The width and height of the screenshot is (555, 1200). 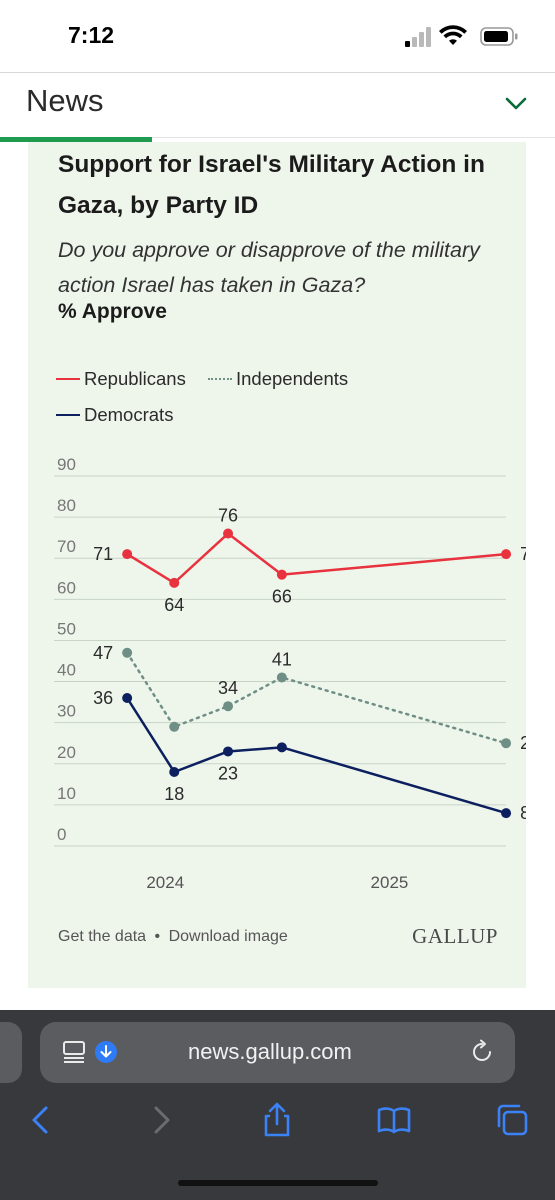 What do you see at coordinates (160, 1120) in the screenshot?
I see `forward-icon` at bounding box center [160, 1120].